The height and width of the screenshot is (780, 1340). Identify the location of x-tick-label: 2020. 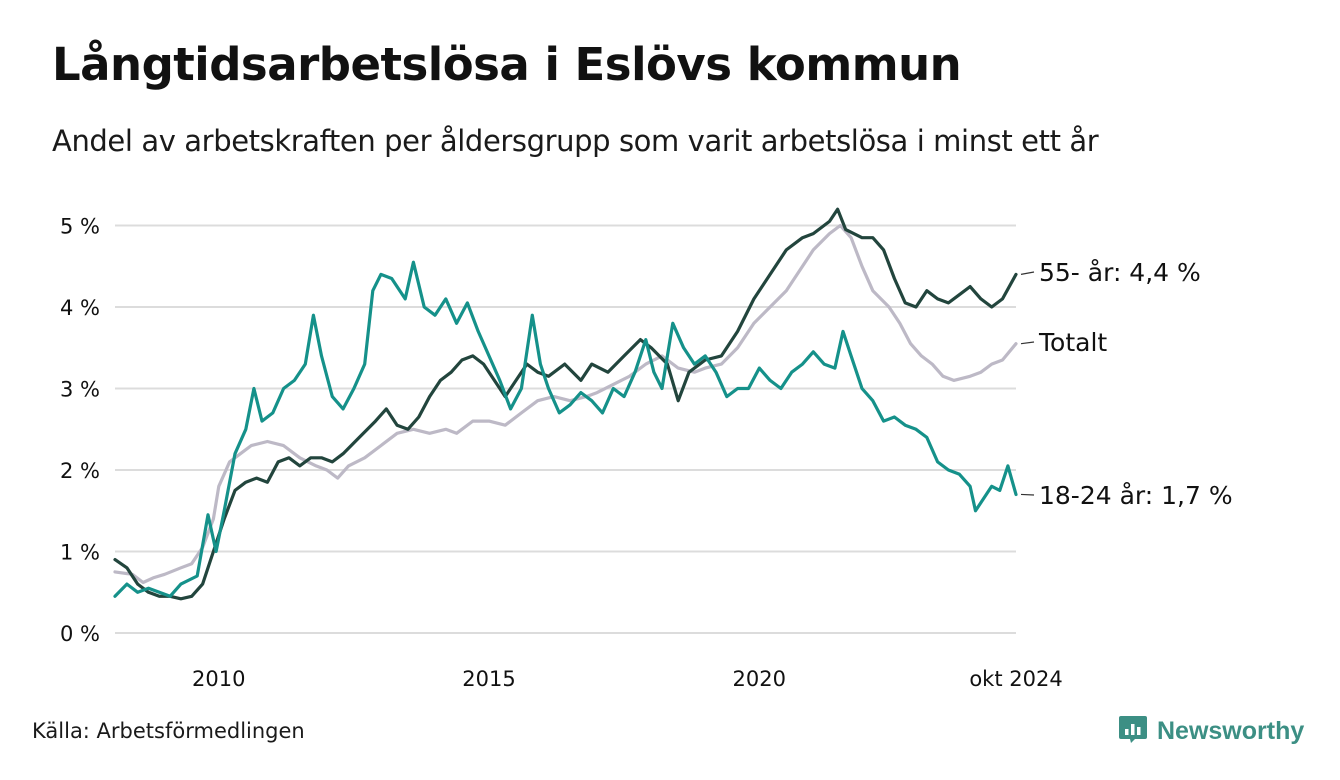
(759, 679).